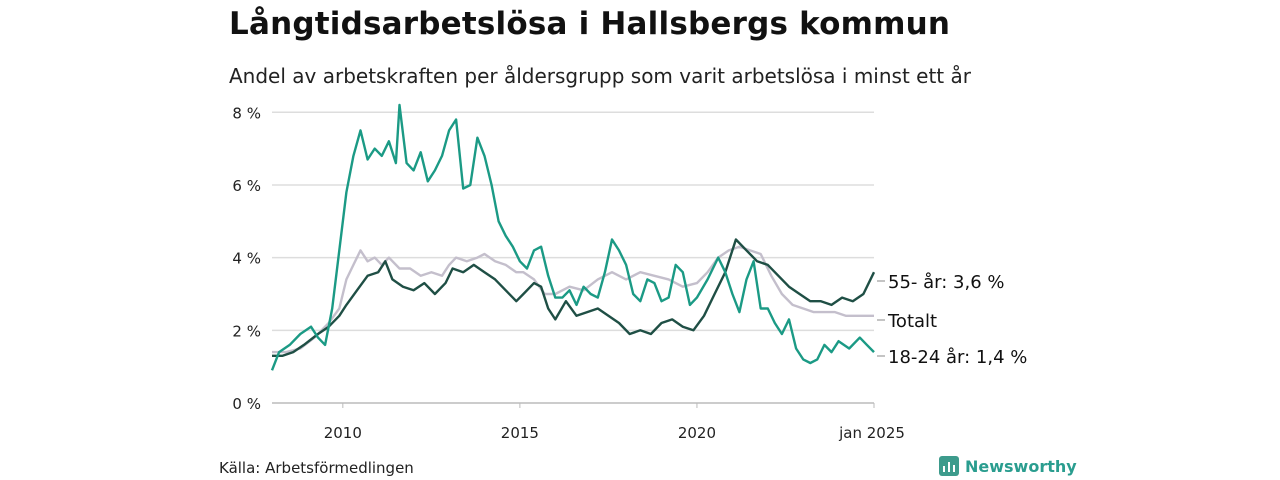 This screenshot has height=480, width=1280. Describe the element at coordinates (949, 466) in the screenshot. I see `bar-chart-icon` at that location.